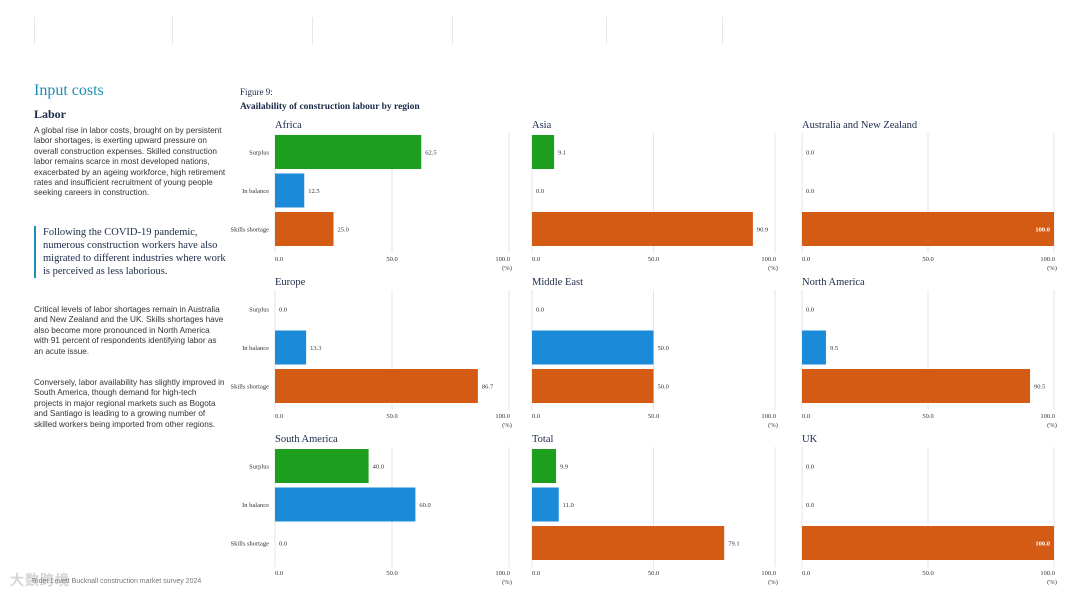  What do you see at coordinates (733, 544) in the screenshot?
I see `data-label: 79.1` at bounding box center [733, 544].